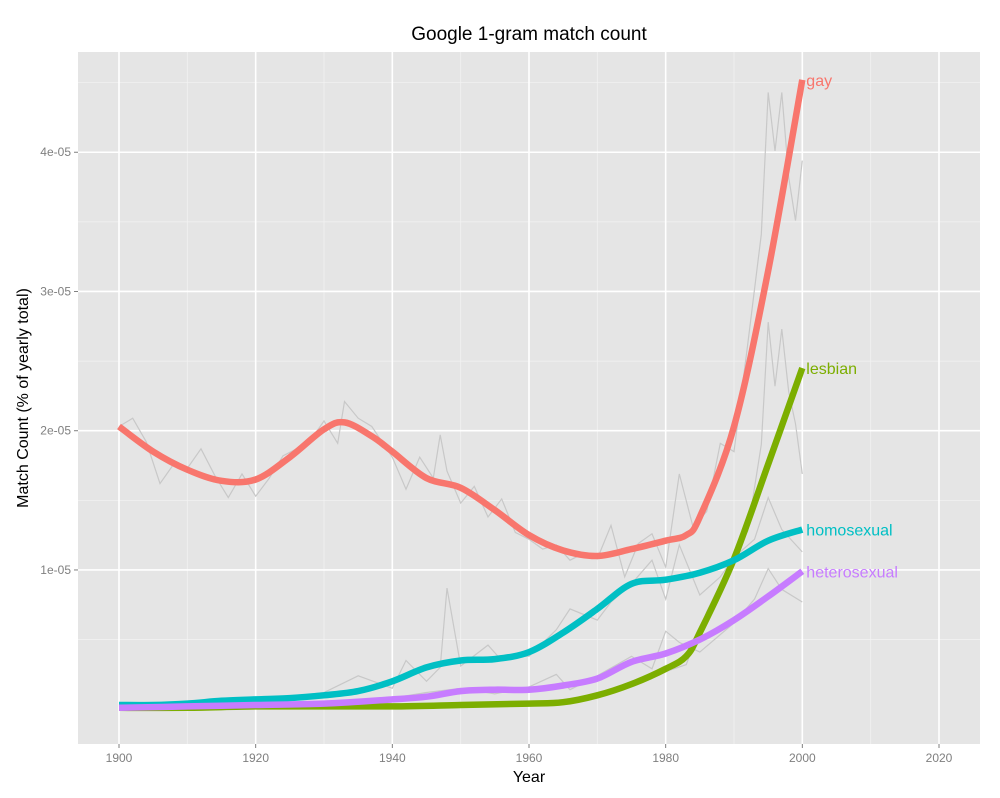  Describe the element at coordinates (23, 398) in the screenshot. I see `y-axis-title: Match Count (% of yearly total)` at that location.